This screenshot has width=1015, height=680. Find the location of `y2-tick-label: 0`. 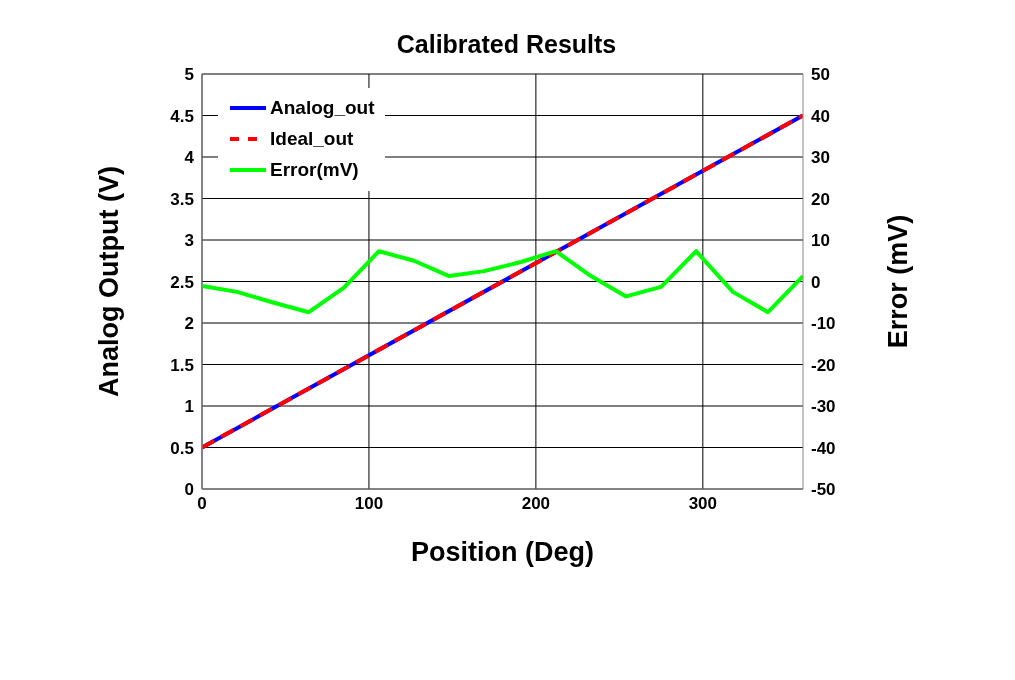

y2-tick-label: 0 is located at coordinates (816, 282).